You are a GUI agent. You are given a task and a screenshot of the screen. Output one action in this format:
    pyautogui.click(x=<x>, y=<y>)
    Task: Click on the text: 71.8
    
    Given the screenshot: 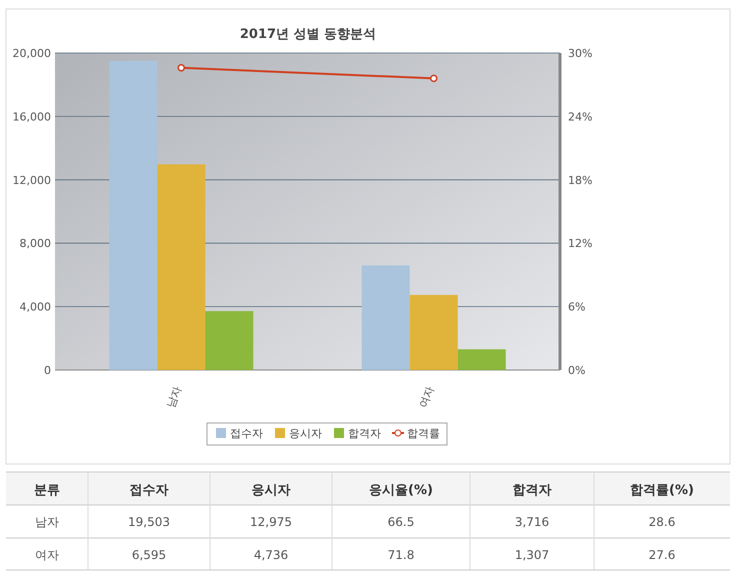 What is the action you would take?
    pyautogui.click(x=401, y=555)
    